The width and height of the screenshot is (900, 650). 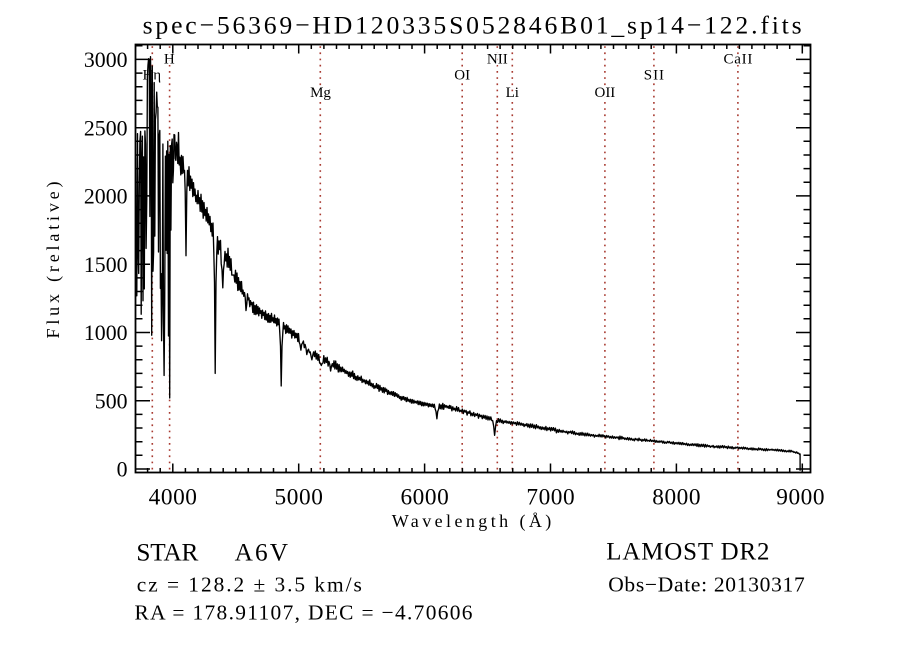 What do you see at coordinates (737, 59) in the screenshot?
I see `svg-text: CaII` at bounding box center [737, 59].